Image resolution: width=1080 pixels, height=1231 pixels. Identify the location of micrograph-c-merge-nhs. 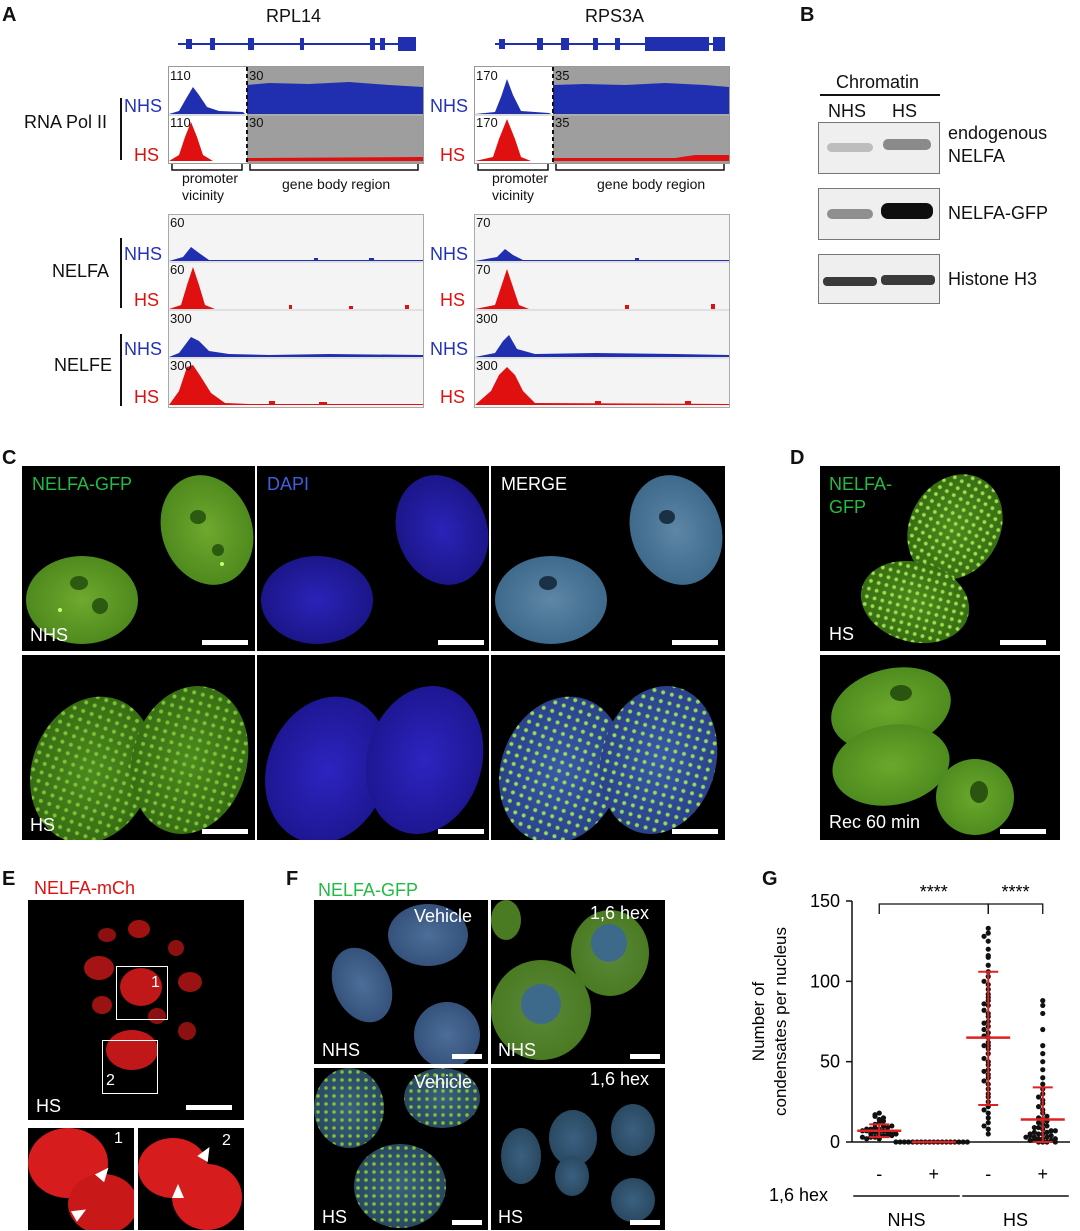
(608, 558).